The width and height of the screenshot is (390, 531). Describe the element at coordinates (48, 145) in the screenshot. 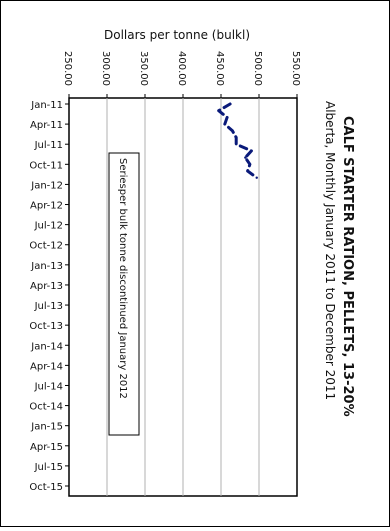

I see `date-tick-label: Jul-11` at that location.